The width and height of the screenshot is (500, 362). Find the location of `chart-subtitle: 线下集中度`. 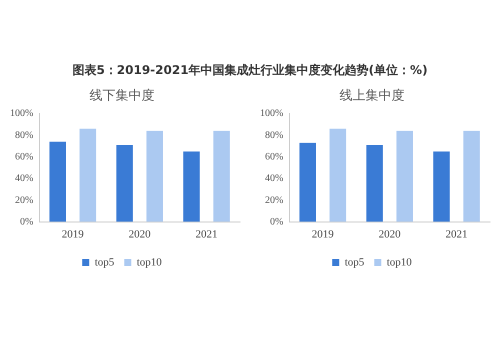

chart-subtitle: 线下集中度 is located at coordinates (122, 94).